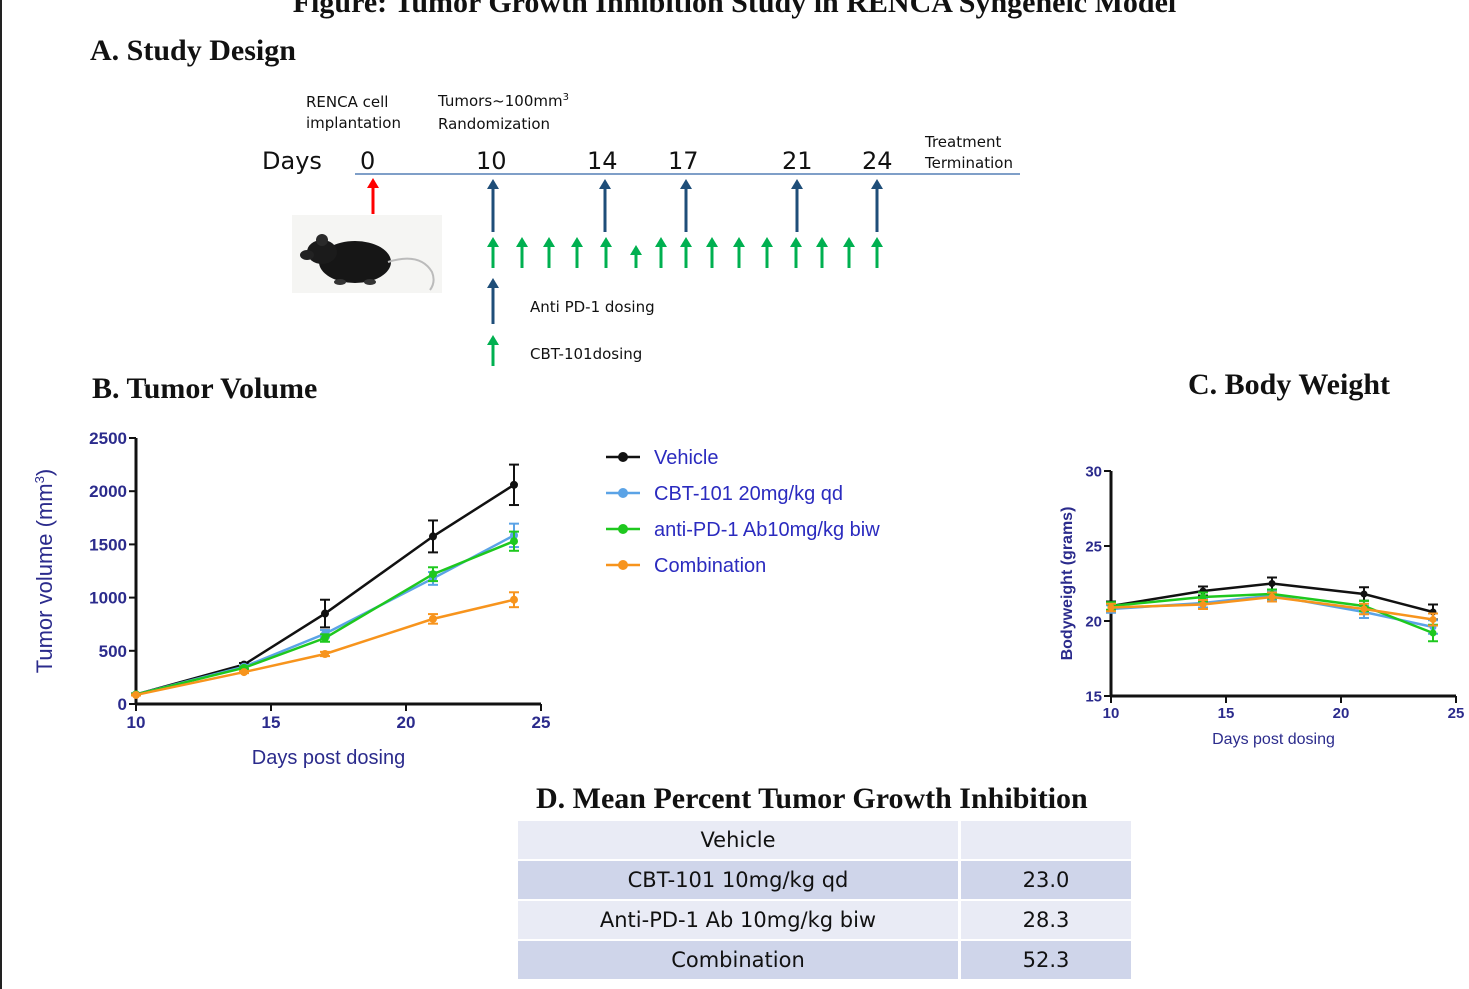 The width and height of the screenshot is (1469, 989). Describe the element at coordinates (602, 161) in the screenshot. I see `day-14: 14` at that location.